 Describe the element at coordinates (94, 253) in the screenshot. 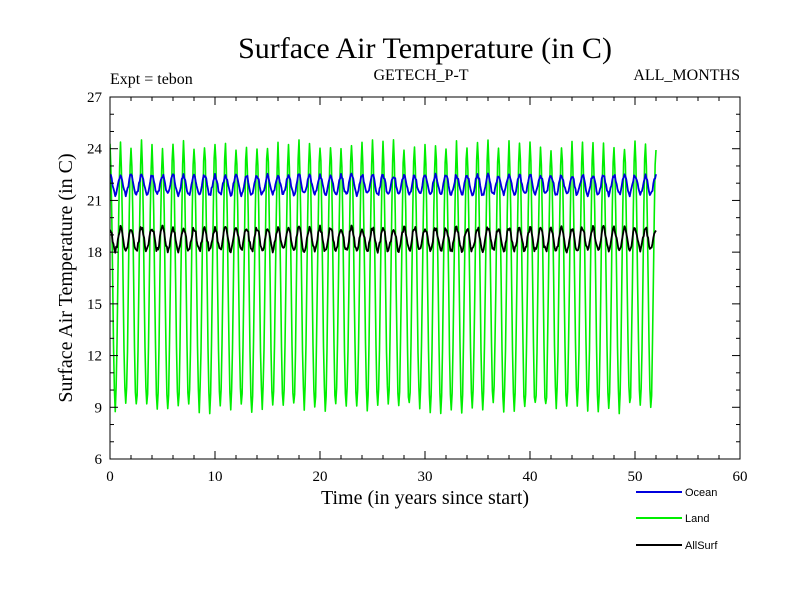

I see `y-tick-label: 18` at that location.